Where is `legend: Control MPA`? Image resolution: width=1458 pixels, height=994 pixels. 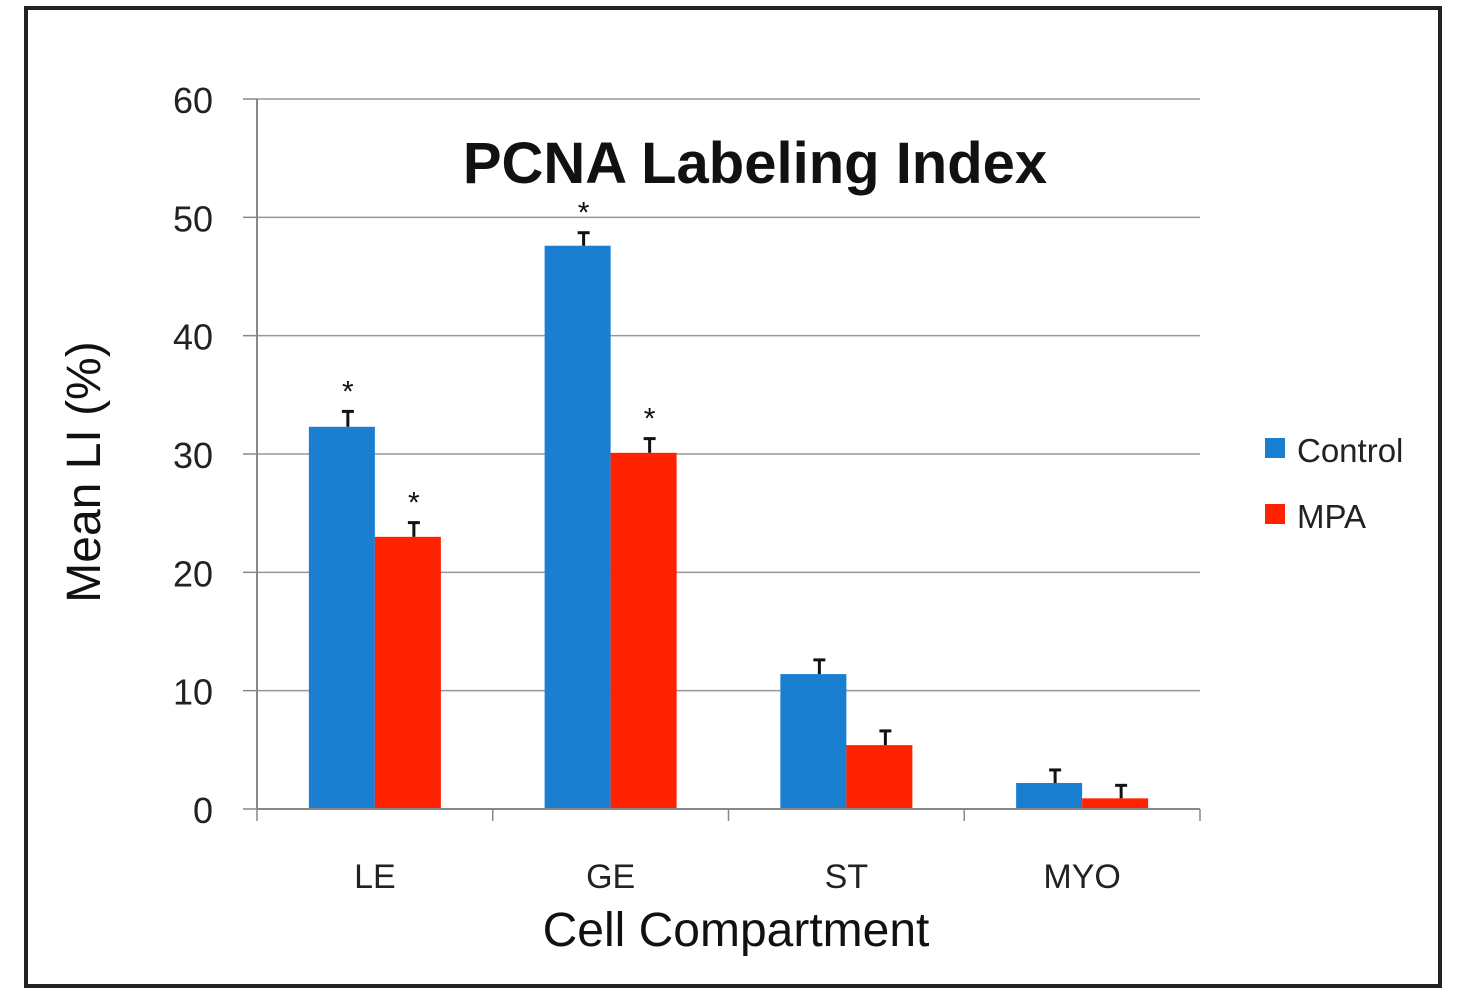
legend: Control MPA is located at coordinates (1334, 483).